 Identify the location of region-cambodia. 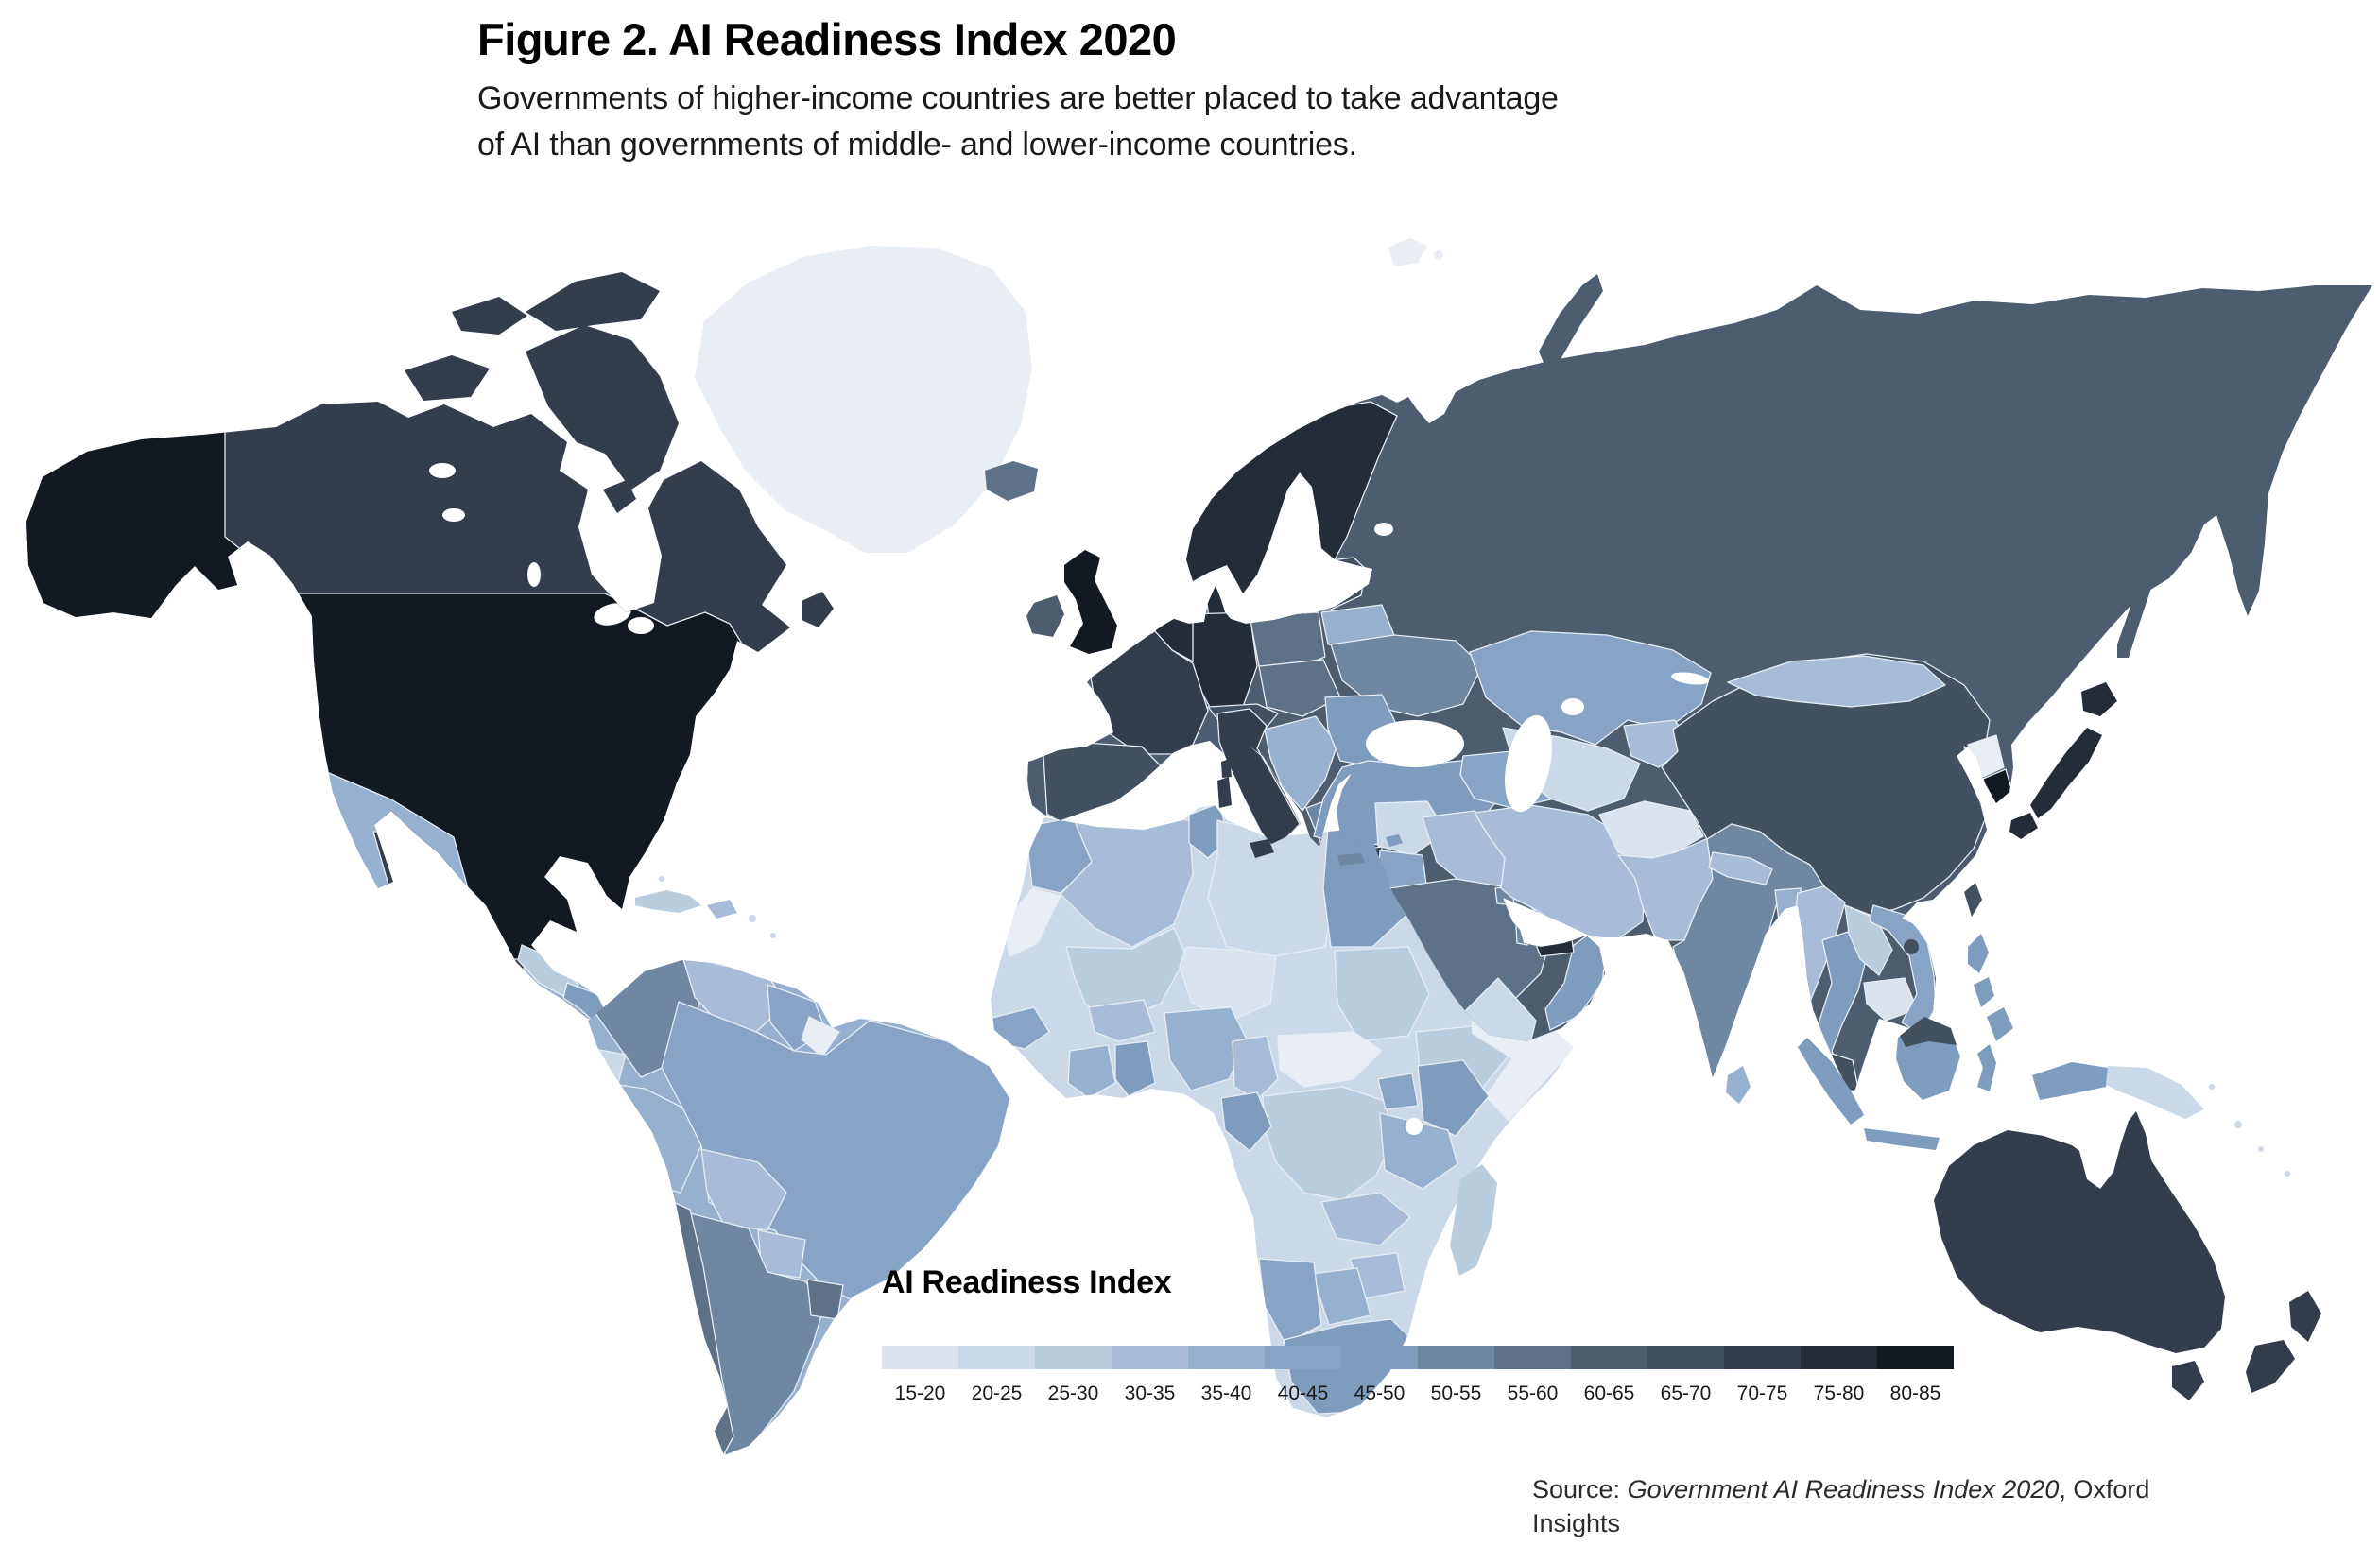
(1890, 1000).